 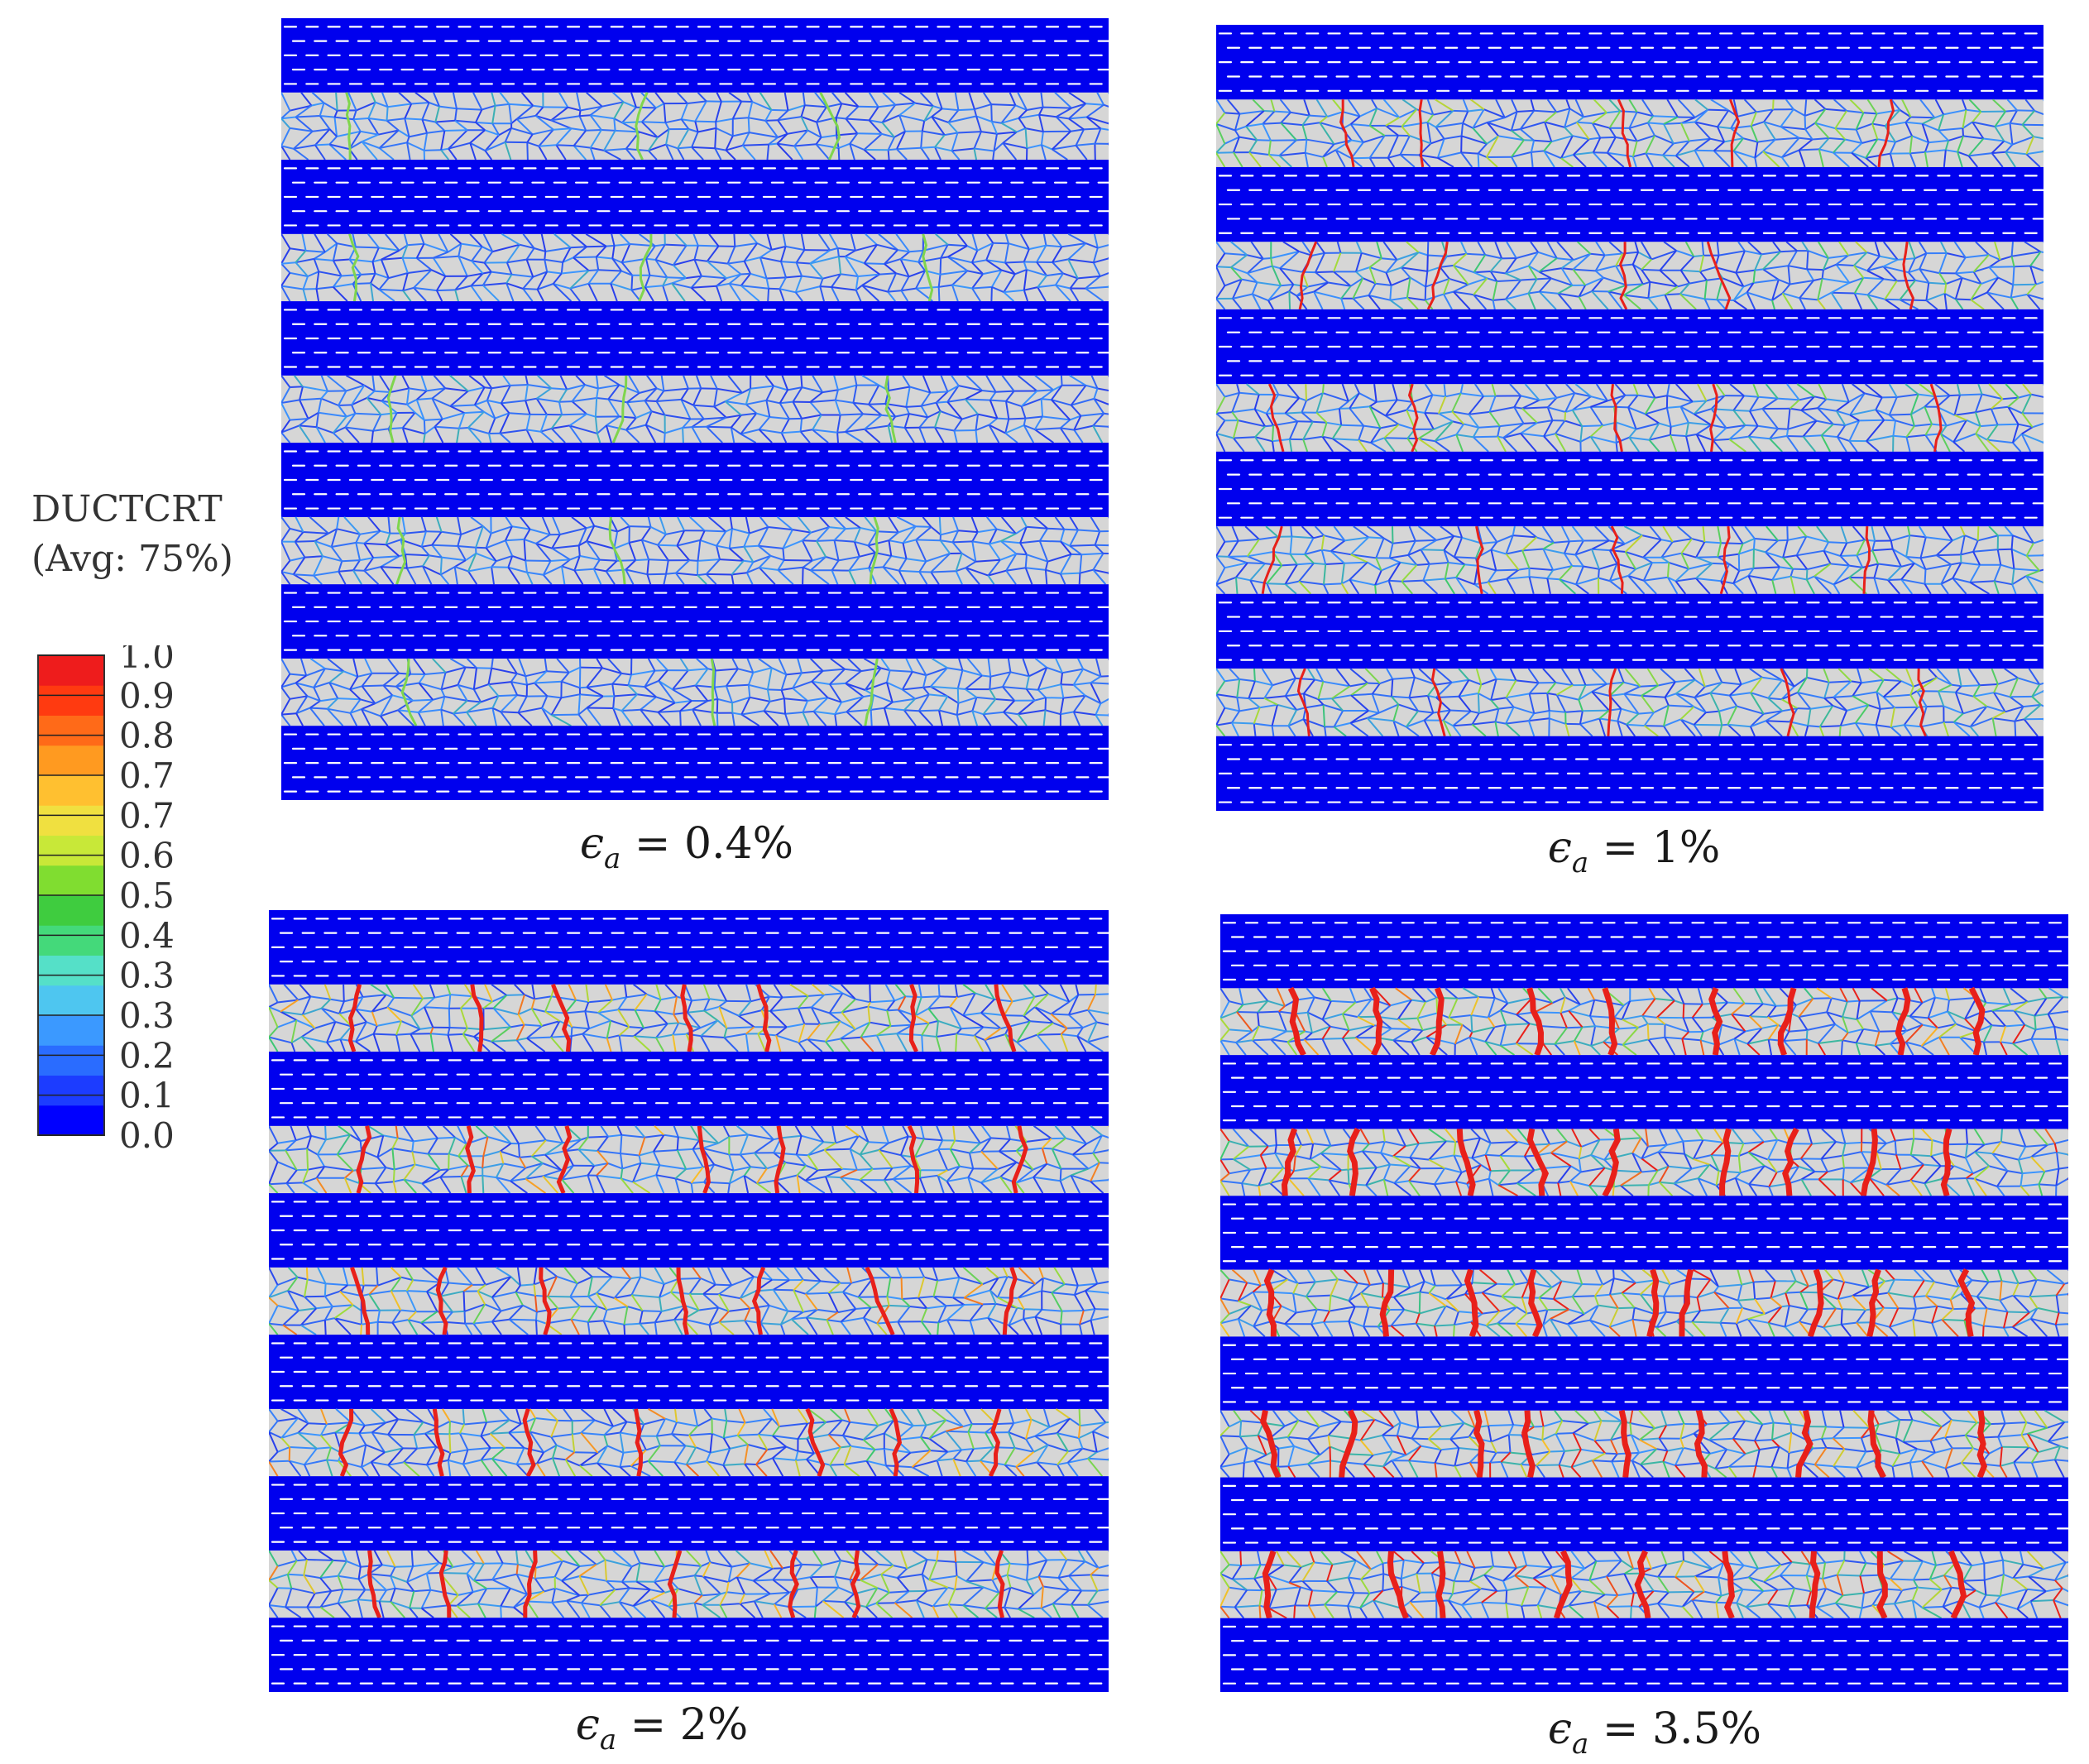 What do you see at coordinates (662, 1729) in the screenshot?
I see `strain-caption-2: ϵa = 2%` at bounding box center [662, 1729].